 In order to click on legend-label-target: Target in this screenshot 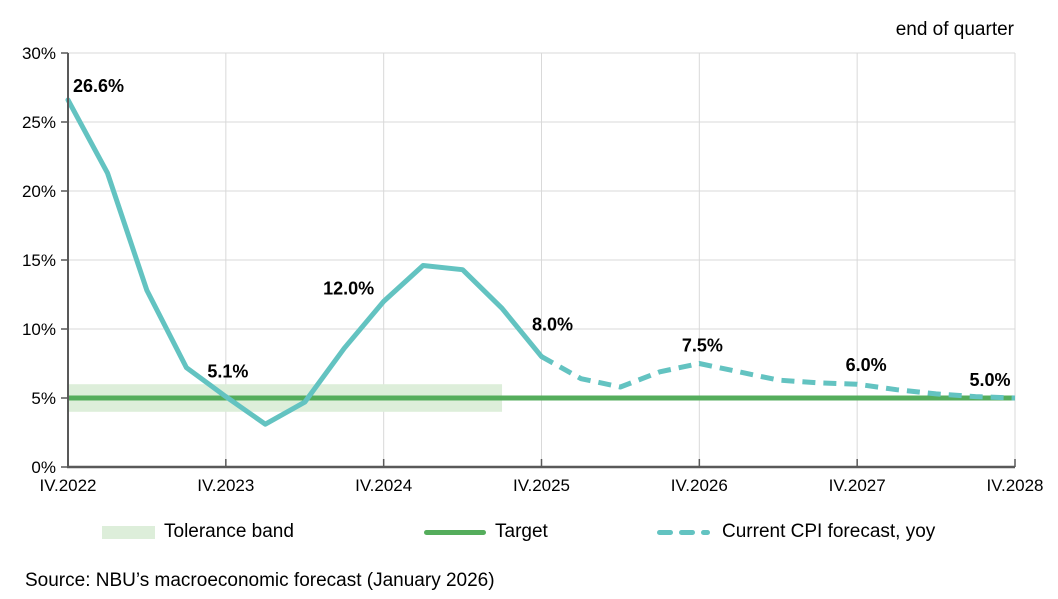, I will do `click(521, 531)`.